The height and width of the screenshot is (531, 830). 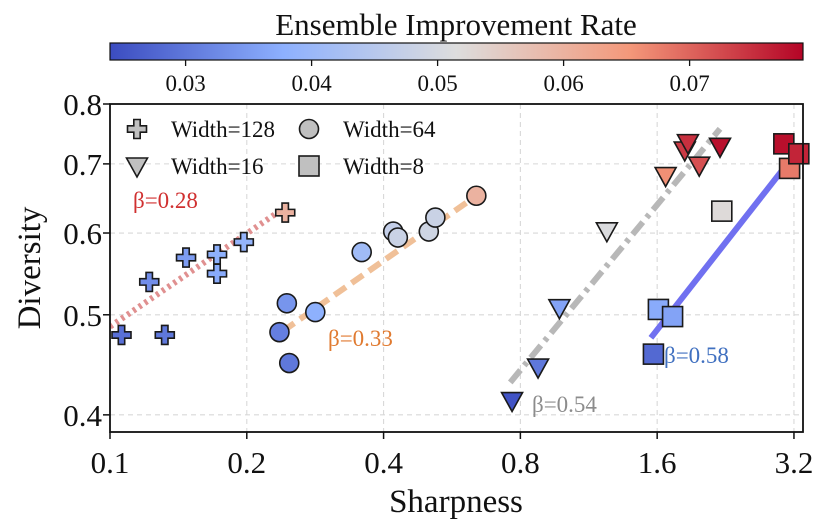 What do you see at coordinates (311, 83) in the screenshot?
I see `colorbar-tick-label: 0.04` at bounding box center [311, 83].